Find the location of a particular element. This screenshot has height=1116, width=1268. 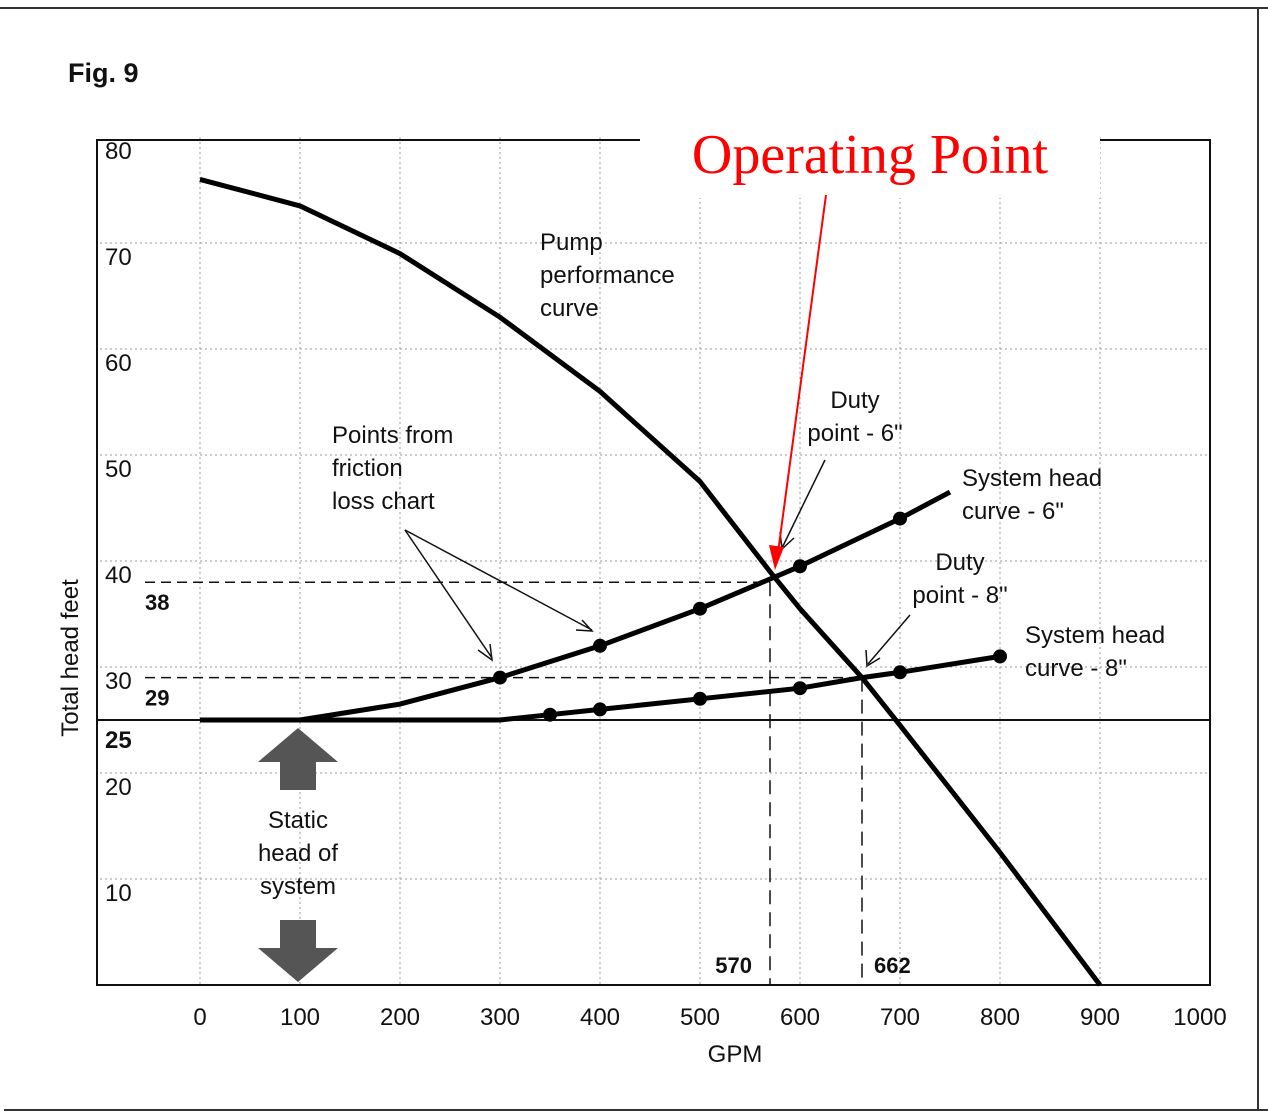

arrow-up is located at coordinates (298, 759).